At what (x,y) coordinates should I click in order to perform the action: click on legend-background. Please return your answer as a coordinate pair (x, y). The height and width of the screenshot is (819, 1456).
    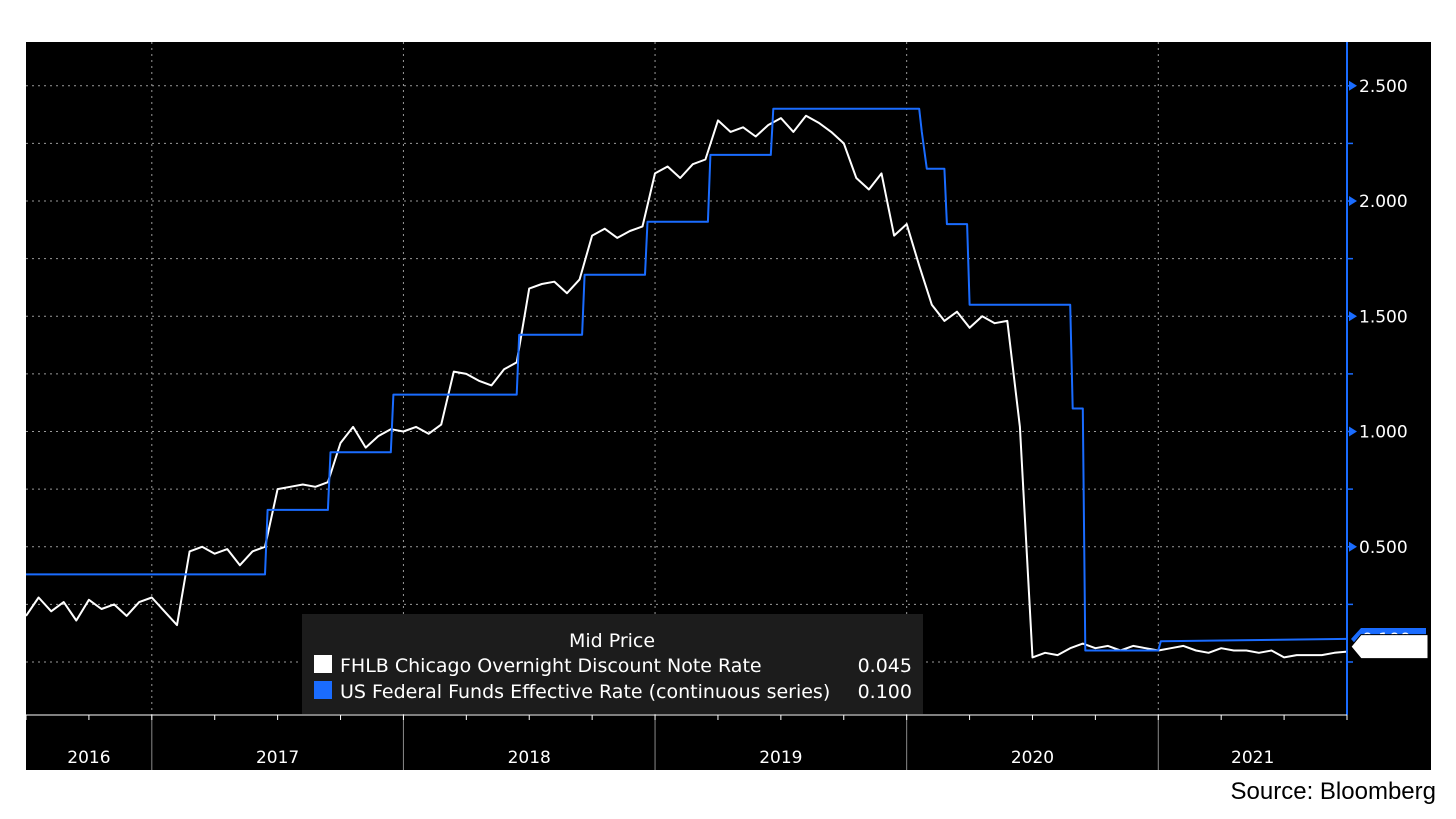
    Looking at the image, I should click on (612, 664).